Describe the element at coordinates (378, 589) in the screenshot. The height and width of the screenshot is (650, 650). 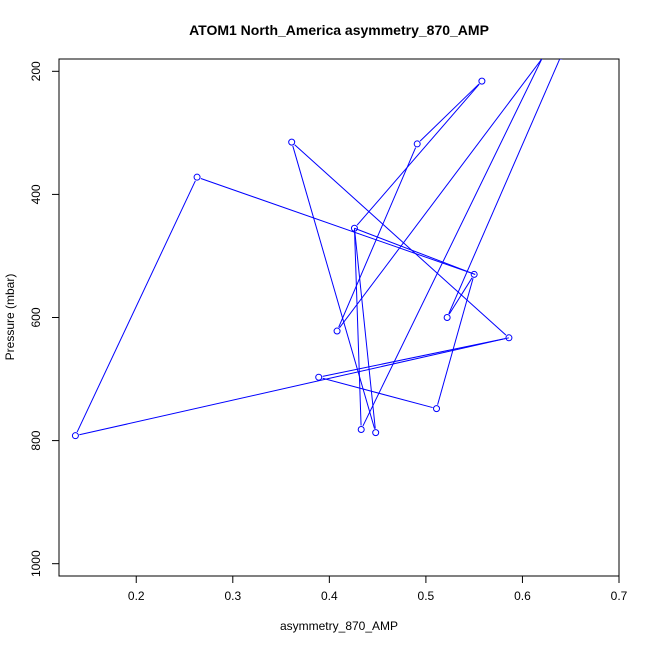
I see `x-axis: 0.2 0.3 0.4 0.5 0.6 0.7` at that location.